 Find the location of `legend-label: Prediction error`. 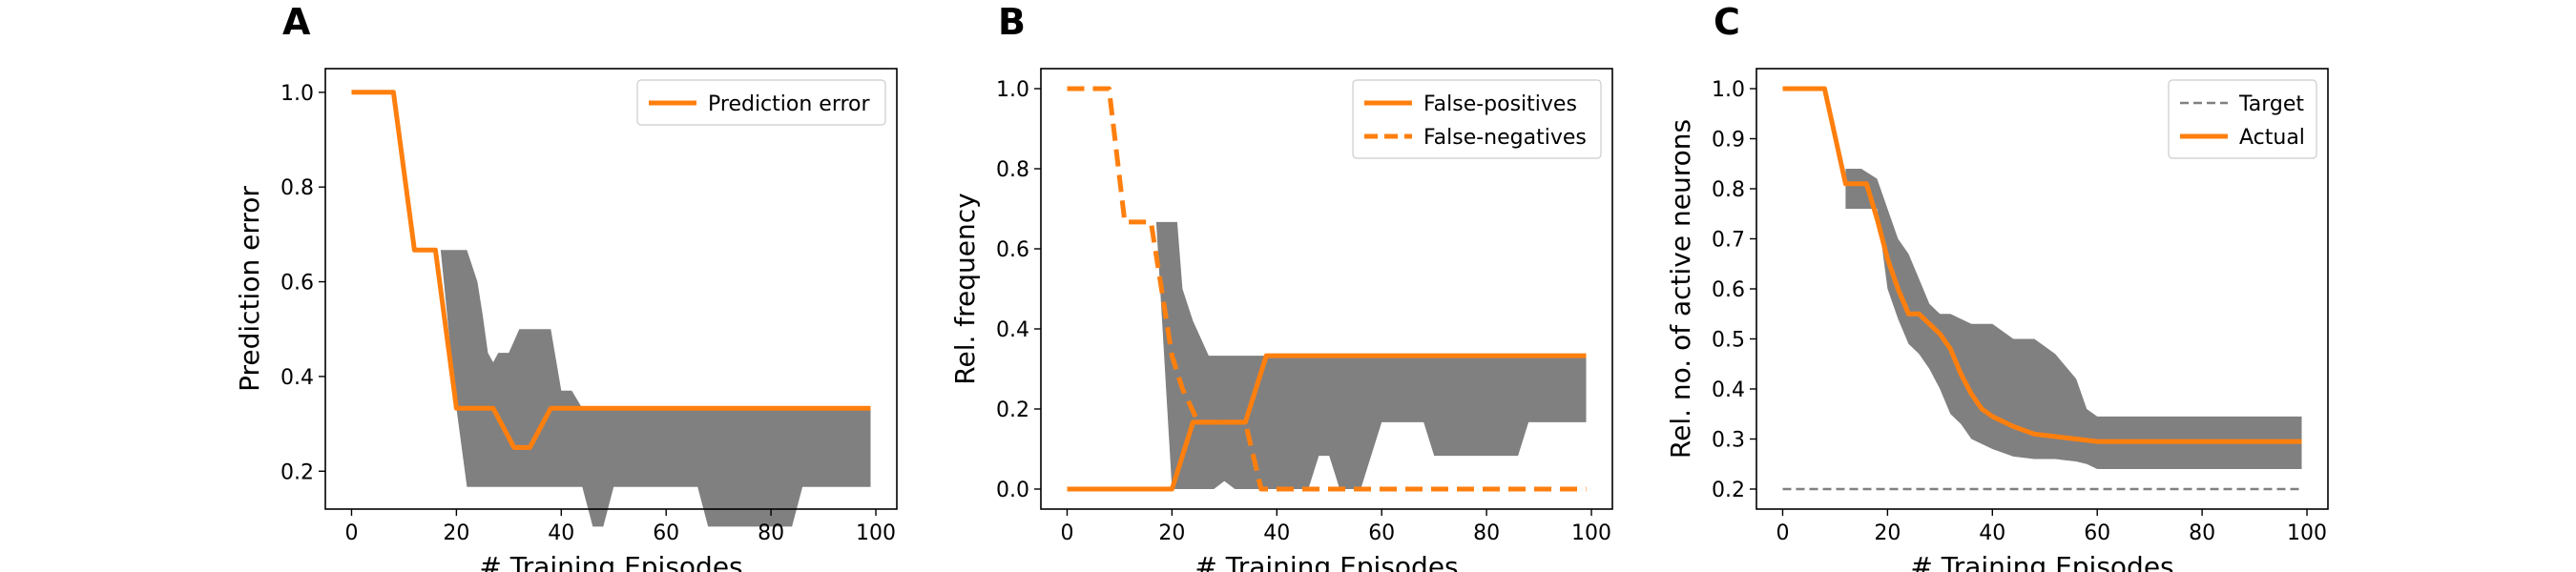

legend-label: Prediction error is located at coordinates (789, 104).